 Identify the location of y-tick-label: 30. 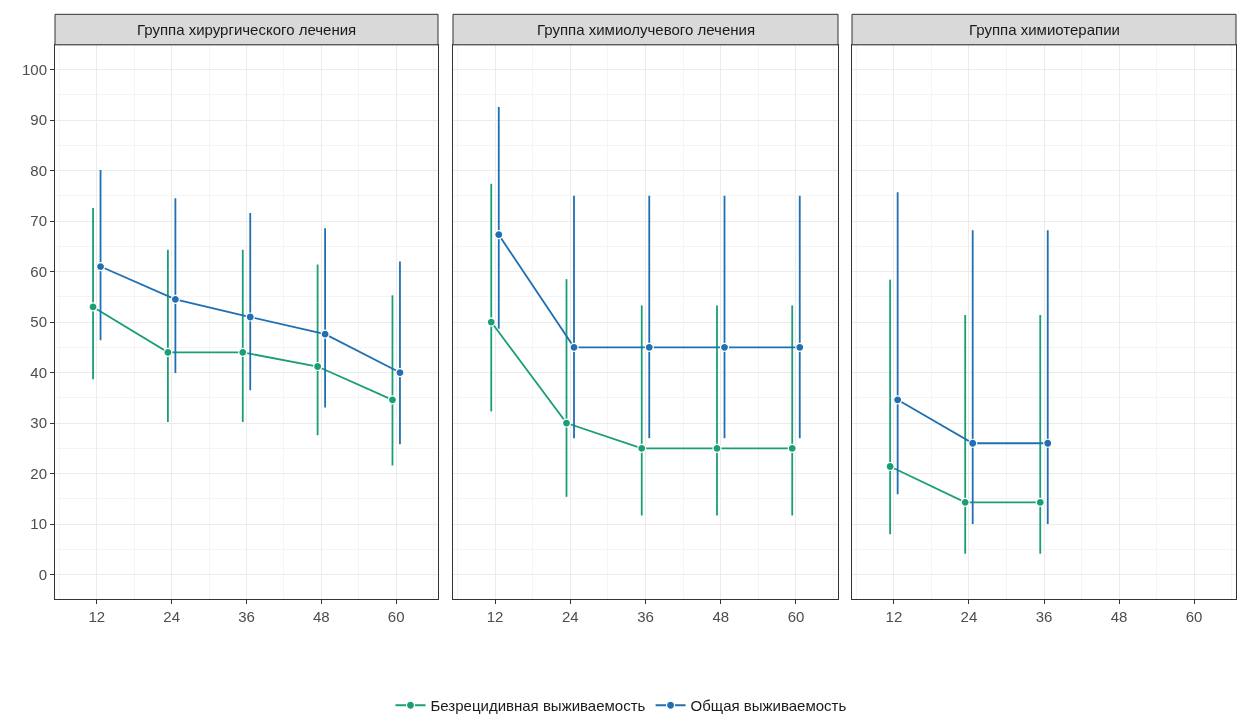
(38, 423).